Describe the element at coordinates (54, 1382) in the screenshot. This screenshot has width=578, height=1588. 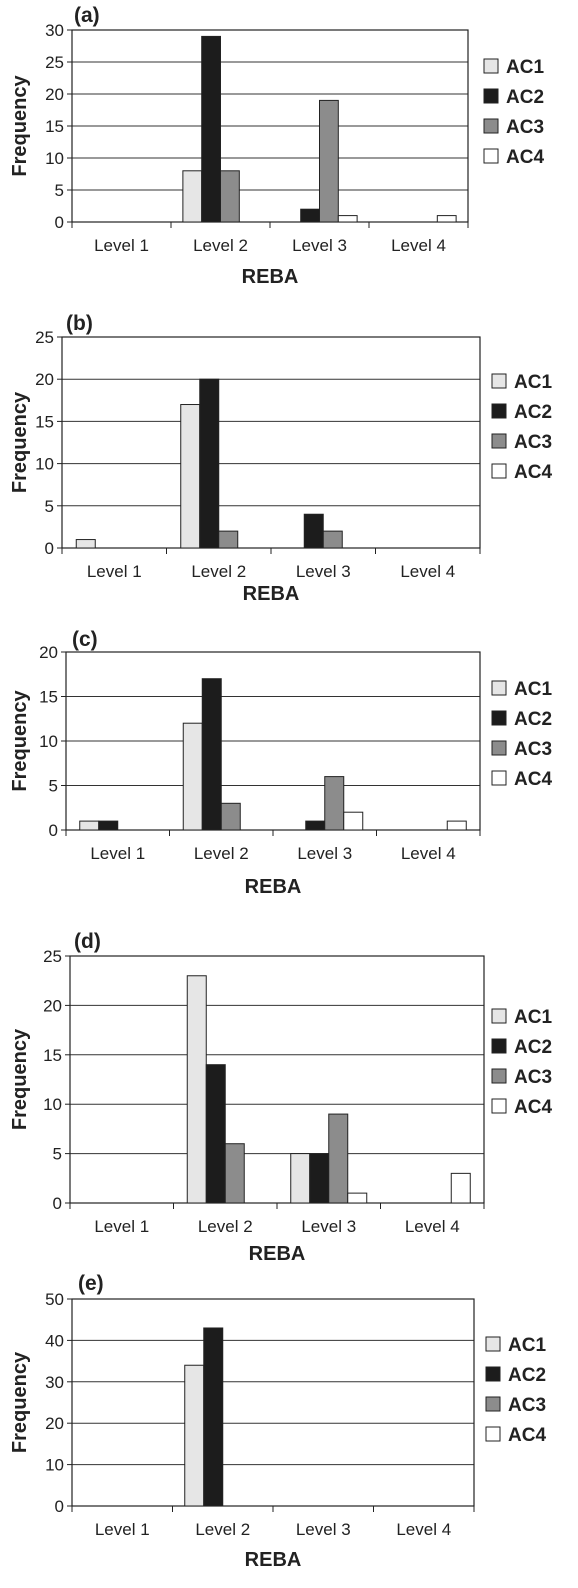
I see `y-tick-label: 30` at that location.